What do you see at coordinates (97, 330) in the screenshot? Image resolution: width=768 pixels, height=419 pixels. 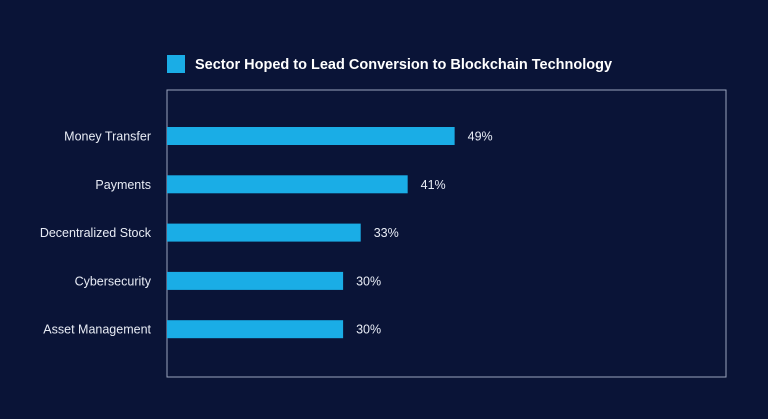 I see `category-label: Asset Management` at bounding box center [97, 330].